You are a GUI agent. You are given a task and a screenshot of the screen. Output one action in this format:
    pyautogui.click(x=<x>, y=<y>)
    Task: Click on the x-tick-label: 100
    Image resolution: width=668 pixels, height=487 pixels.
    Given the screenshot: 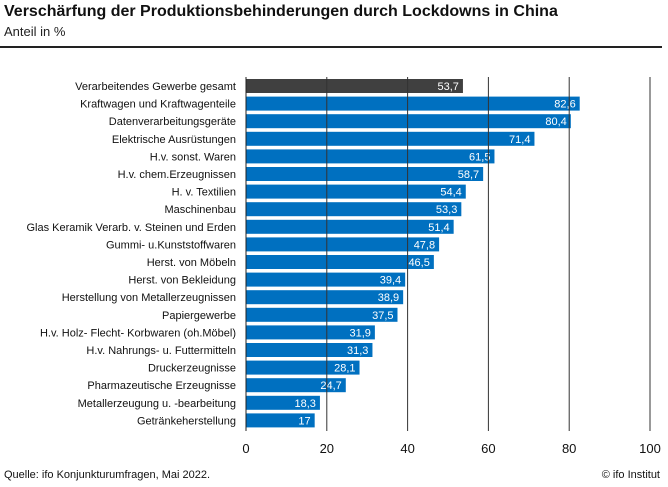 What is the action you would take?
    pyautogui.click(x=650, y=448)
    